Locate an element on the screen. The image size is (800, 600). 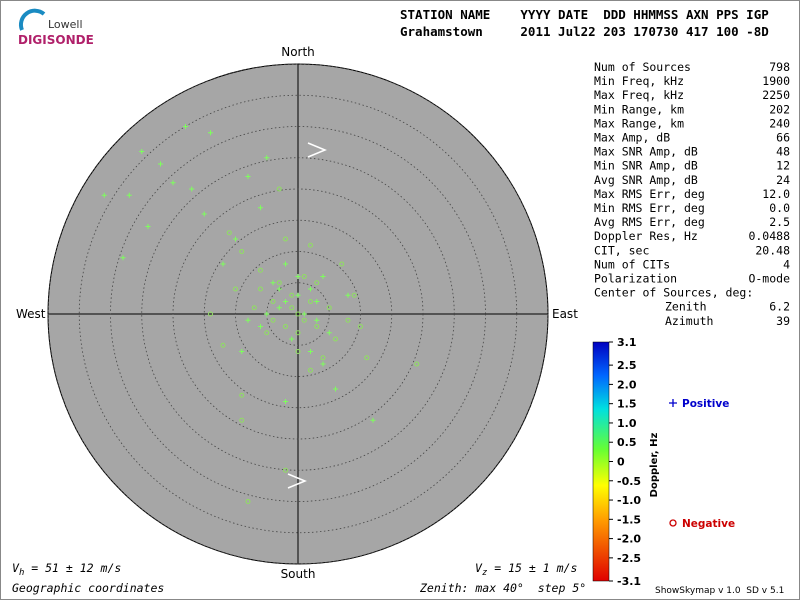
colorbar-tick-label: -3.1 is located at coordinates (629, 581).